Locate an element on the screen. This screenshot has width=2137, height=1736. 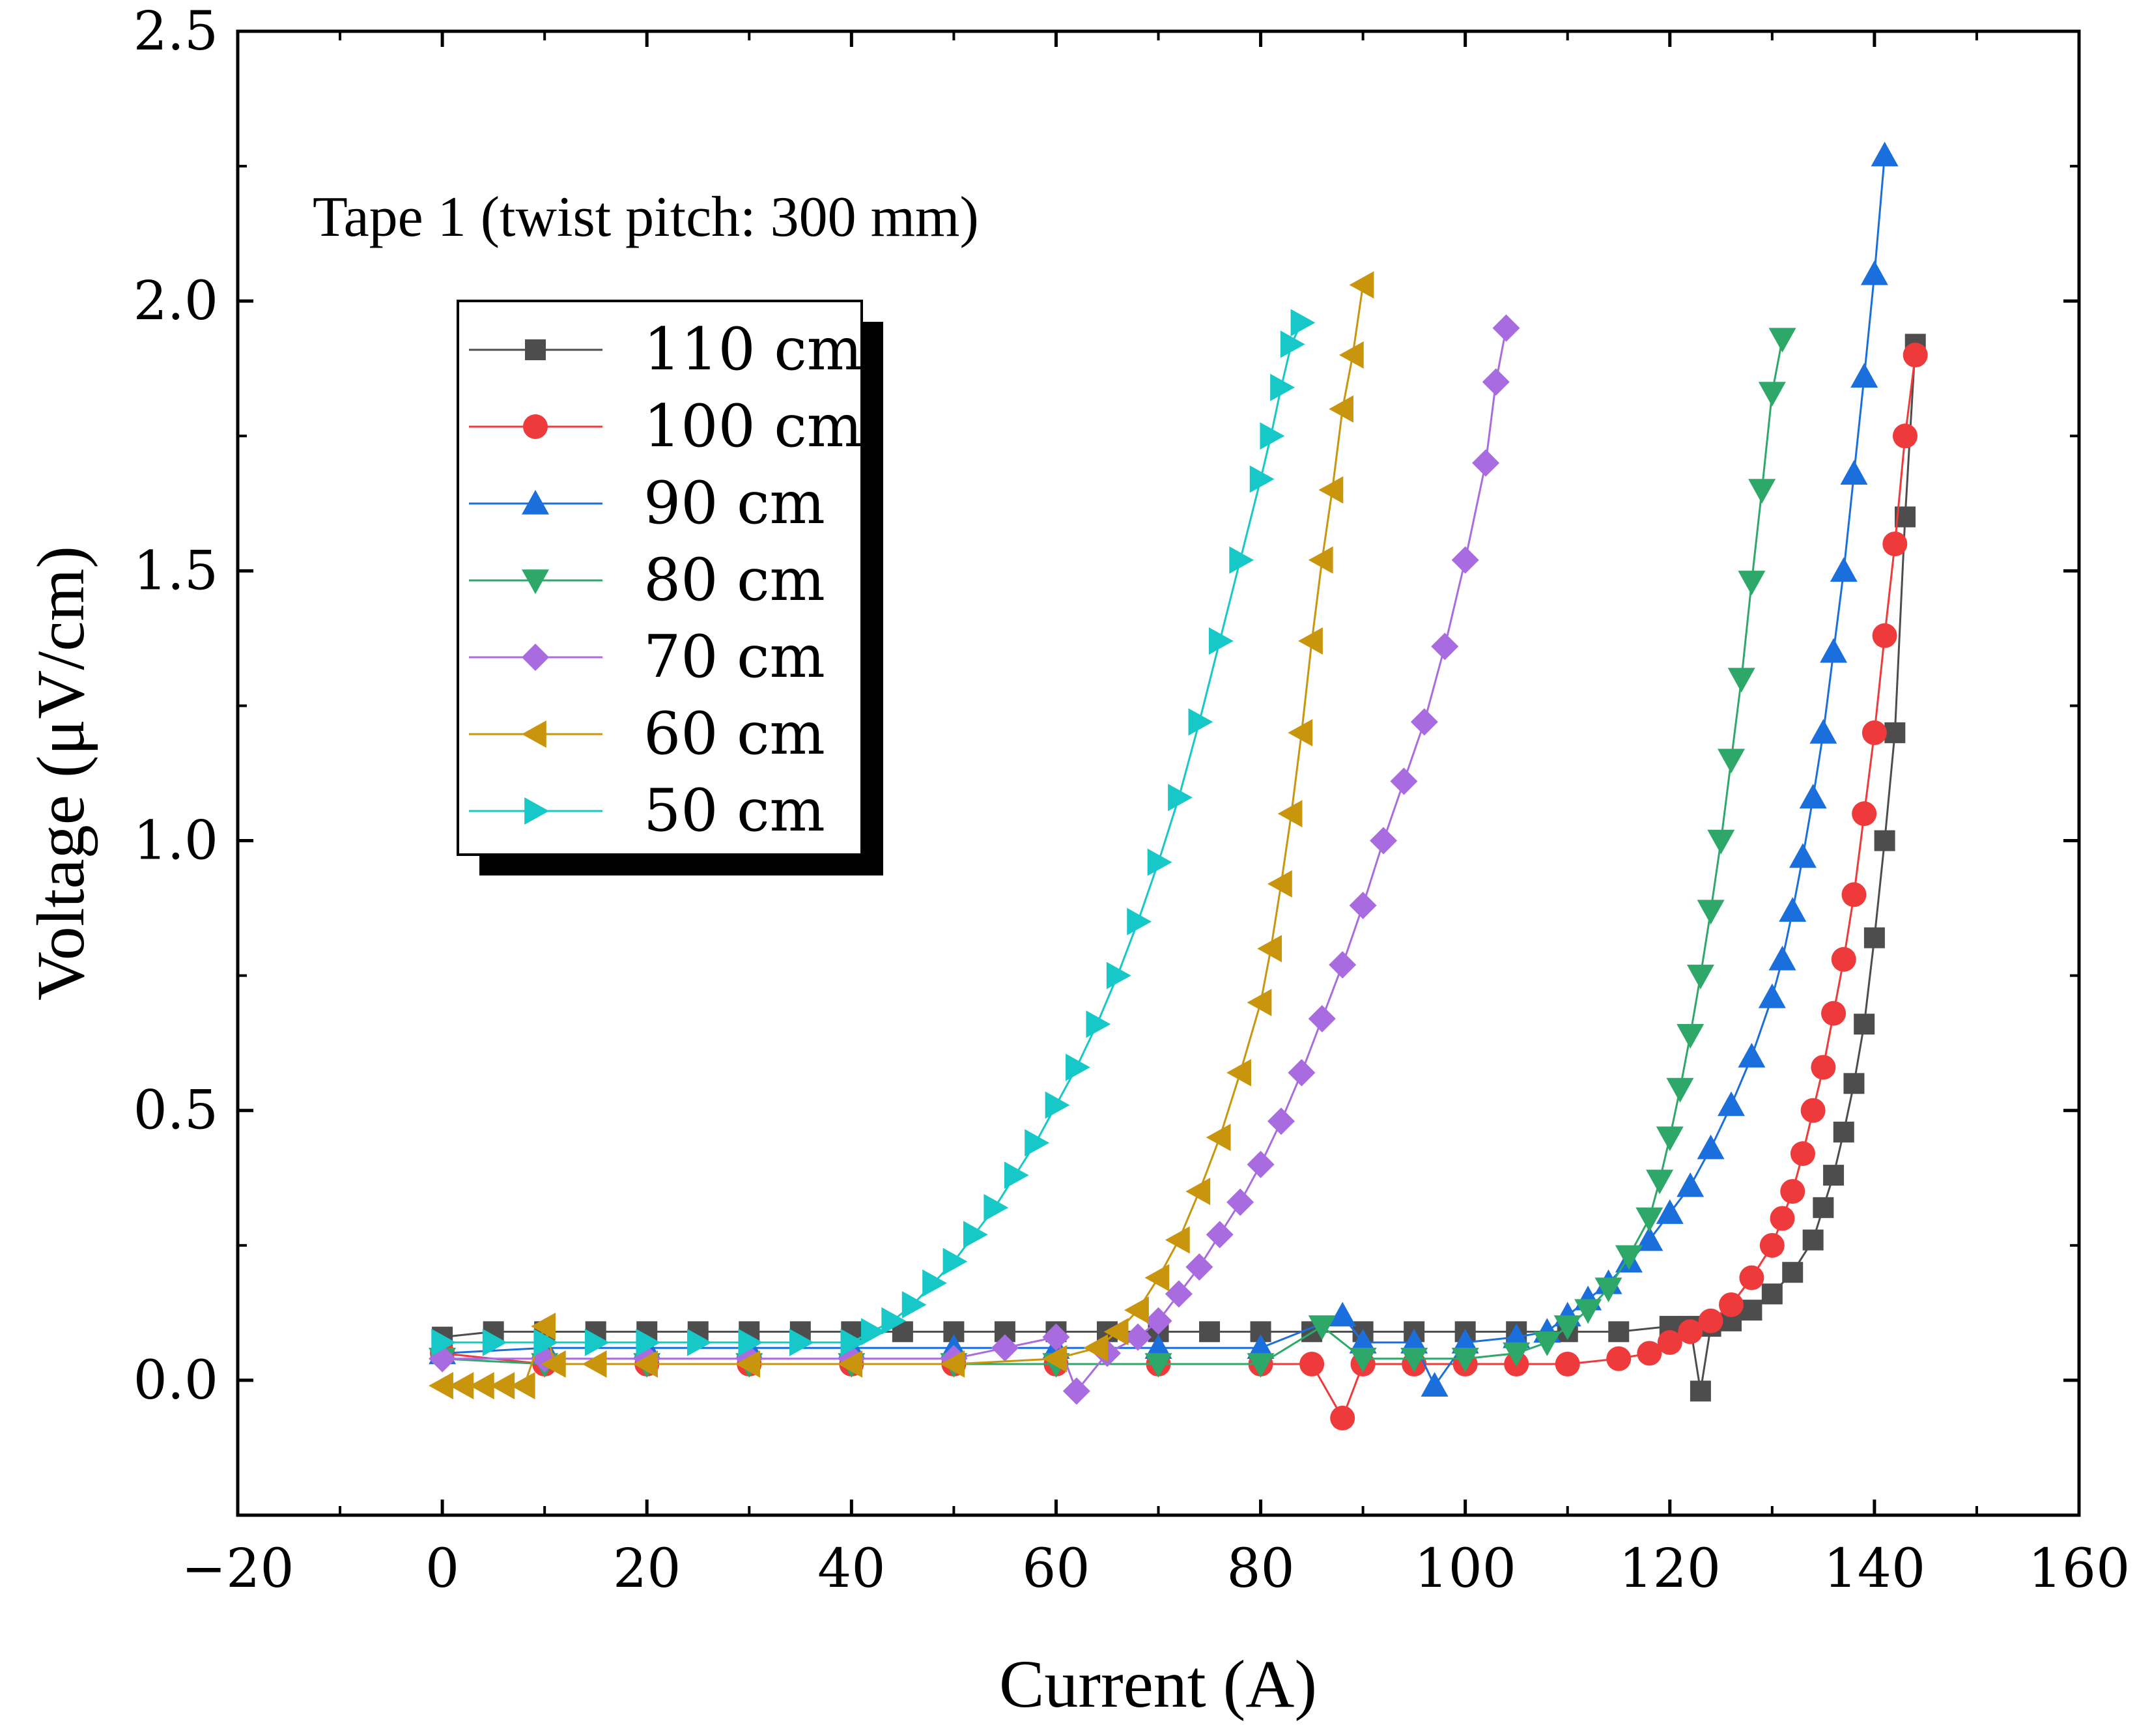
annotation-text: Tape 1 (twist pitch: 300 mm) is located at coordinates (646, 217).